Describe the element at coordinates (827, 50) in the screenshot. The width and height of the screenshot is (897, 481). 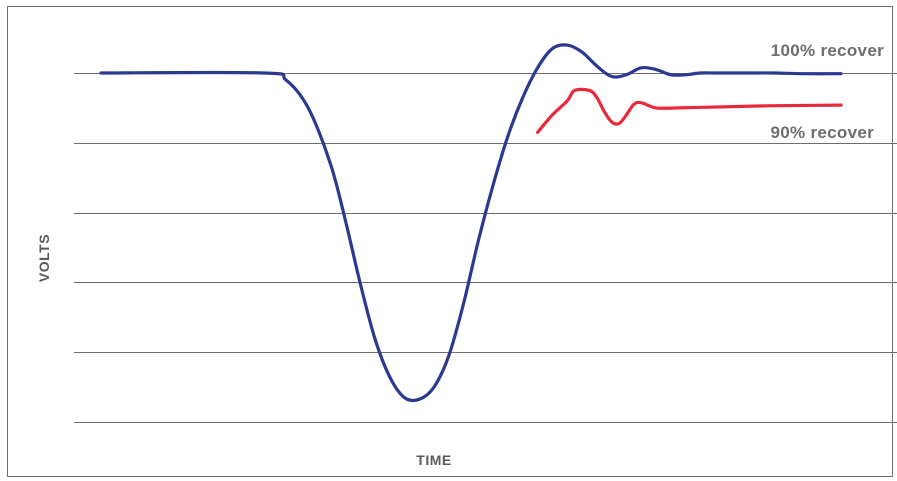
I see `series-label-100-recover: 100% recover` at that location.